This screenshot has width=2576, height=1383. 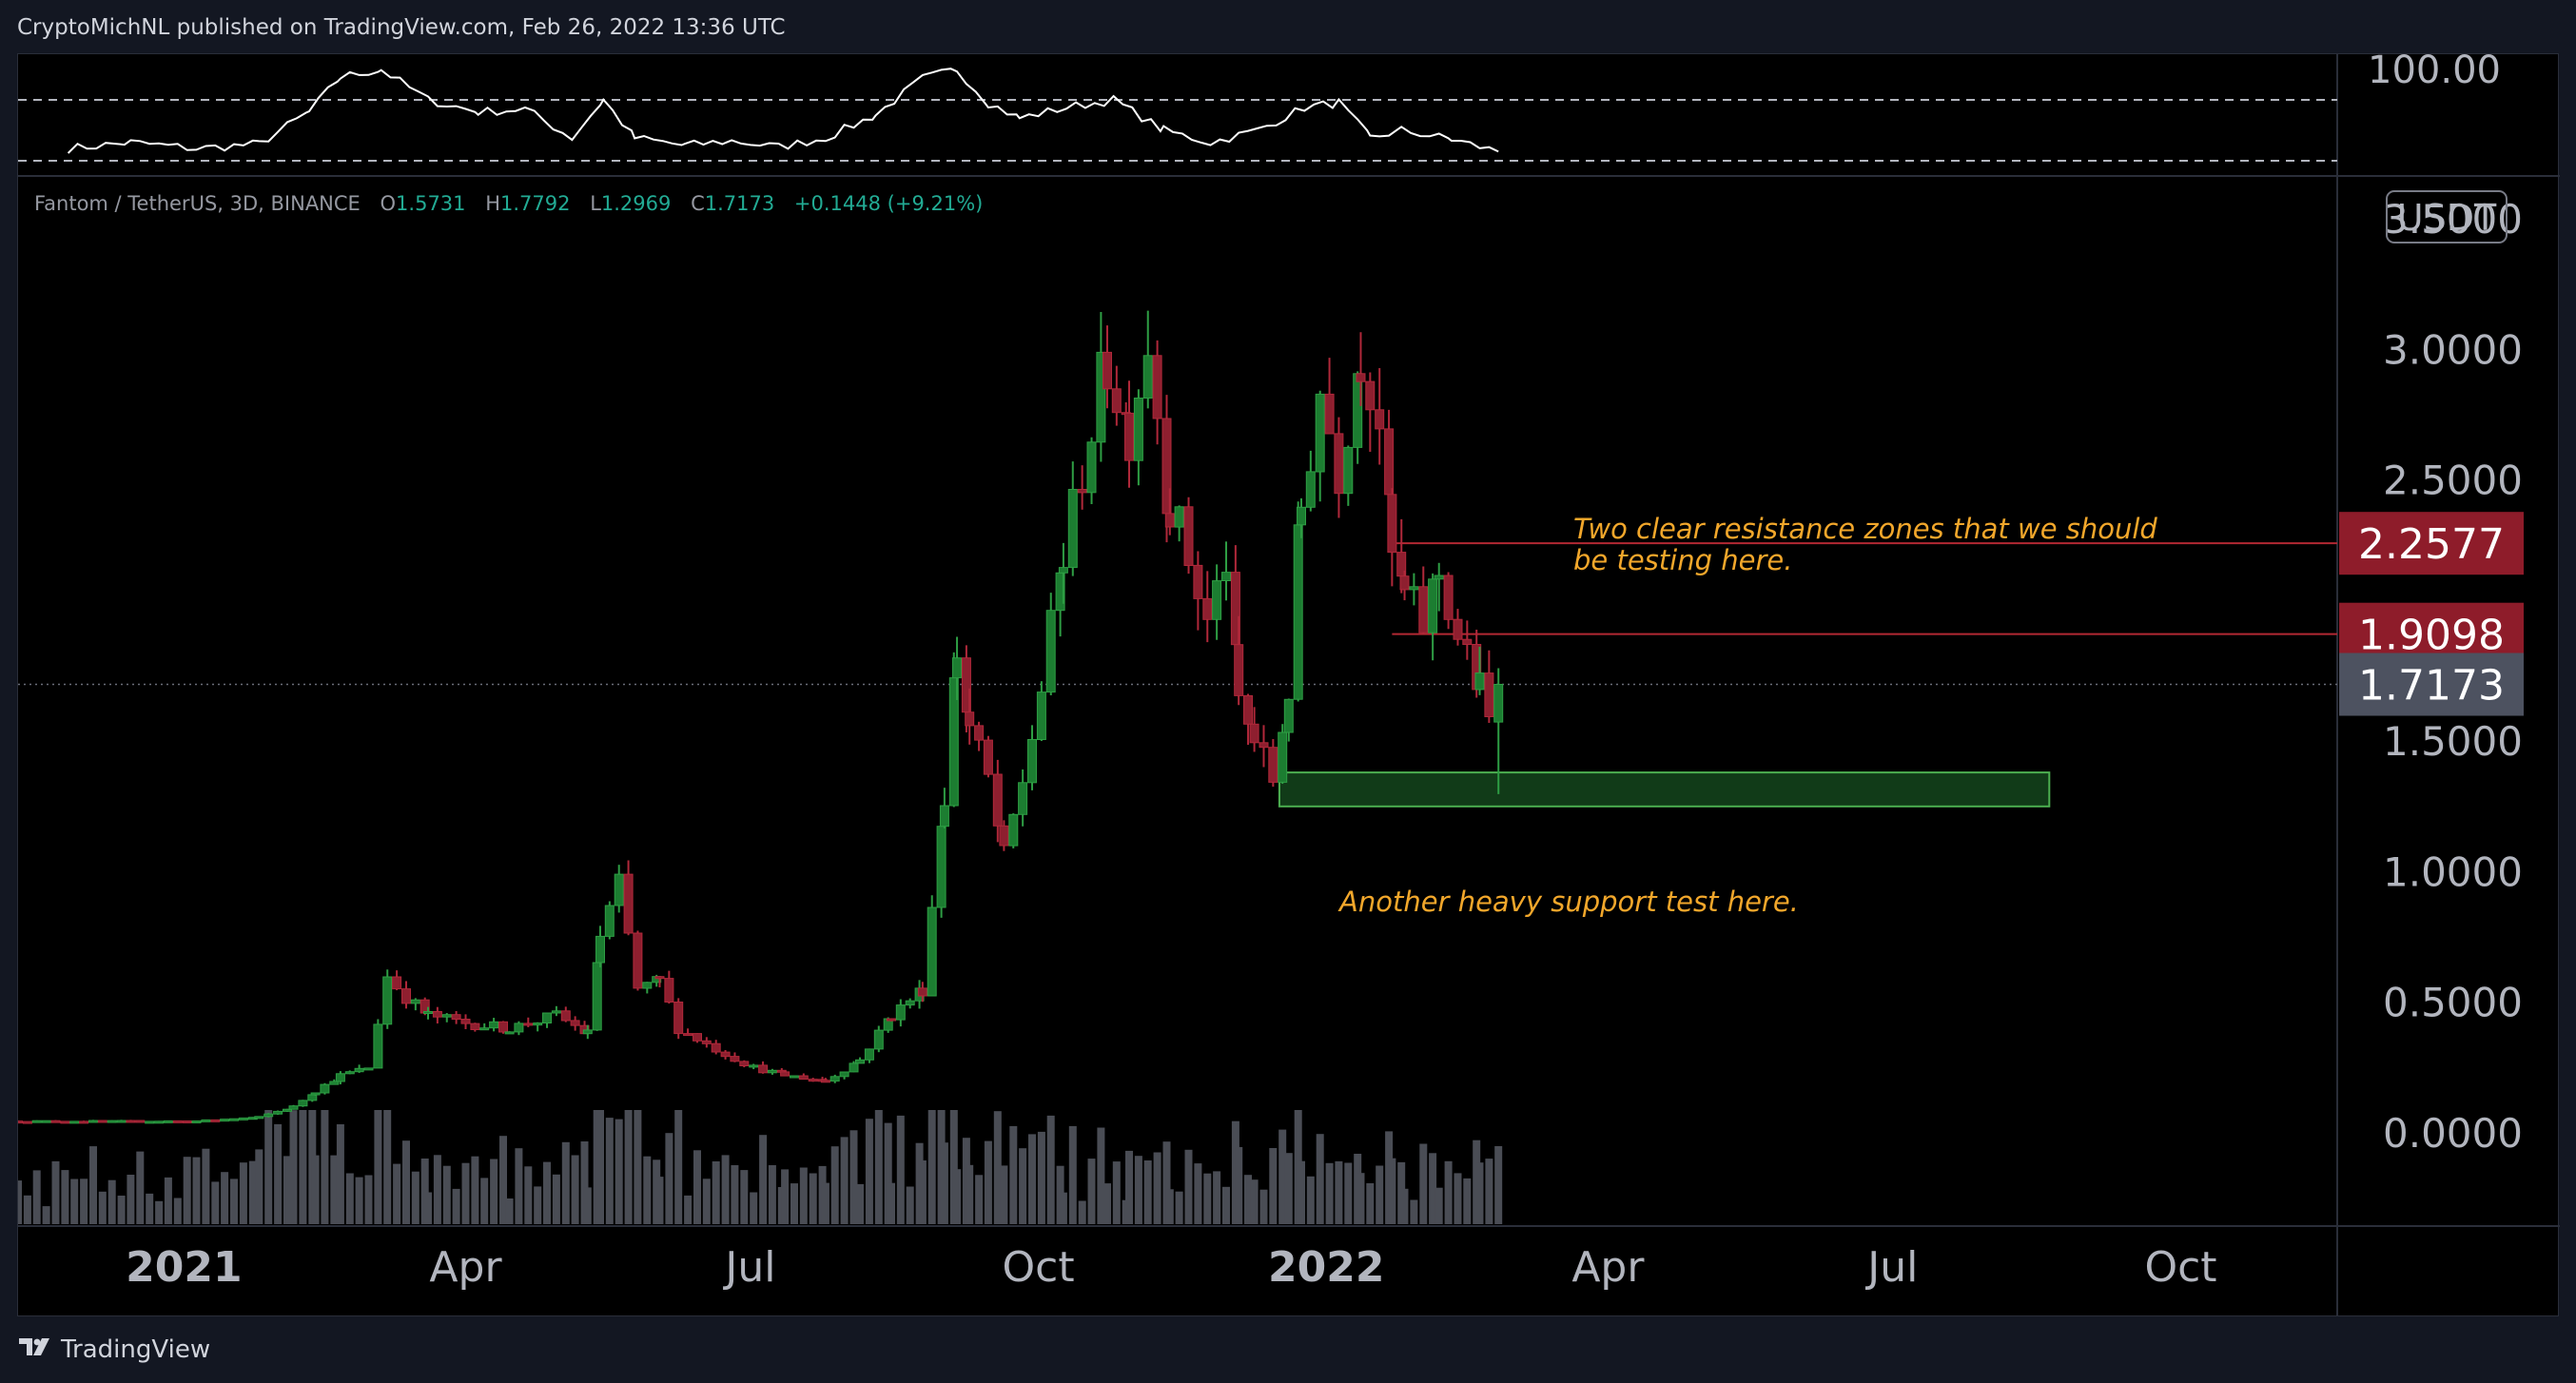 What do you see at coordinates (2447, 217) in the screenshot?
I see `unit-selector` at bounding box center [2447, 217].